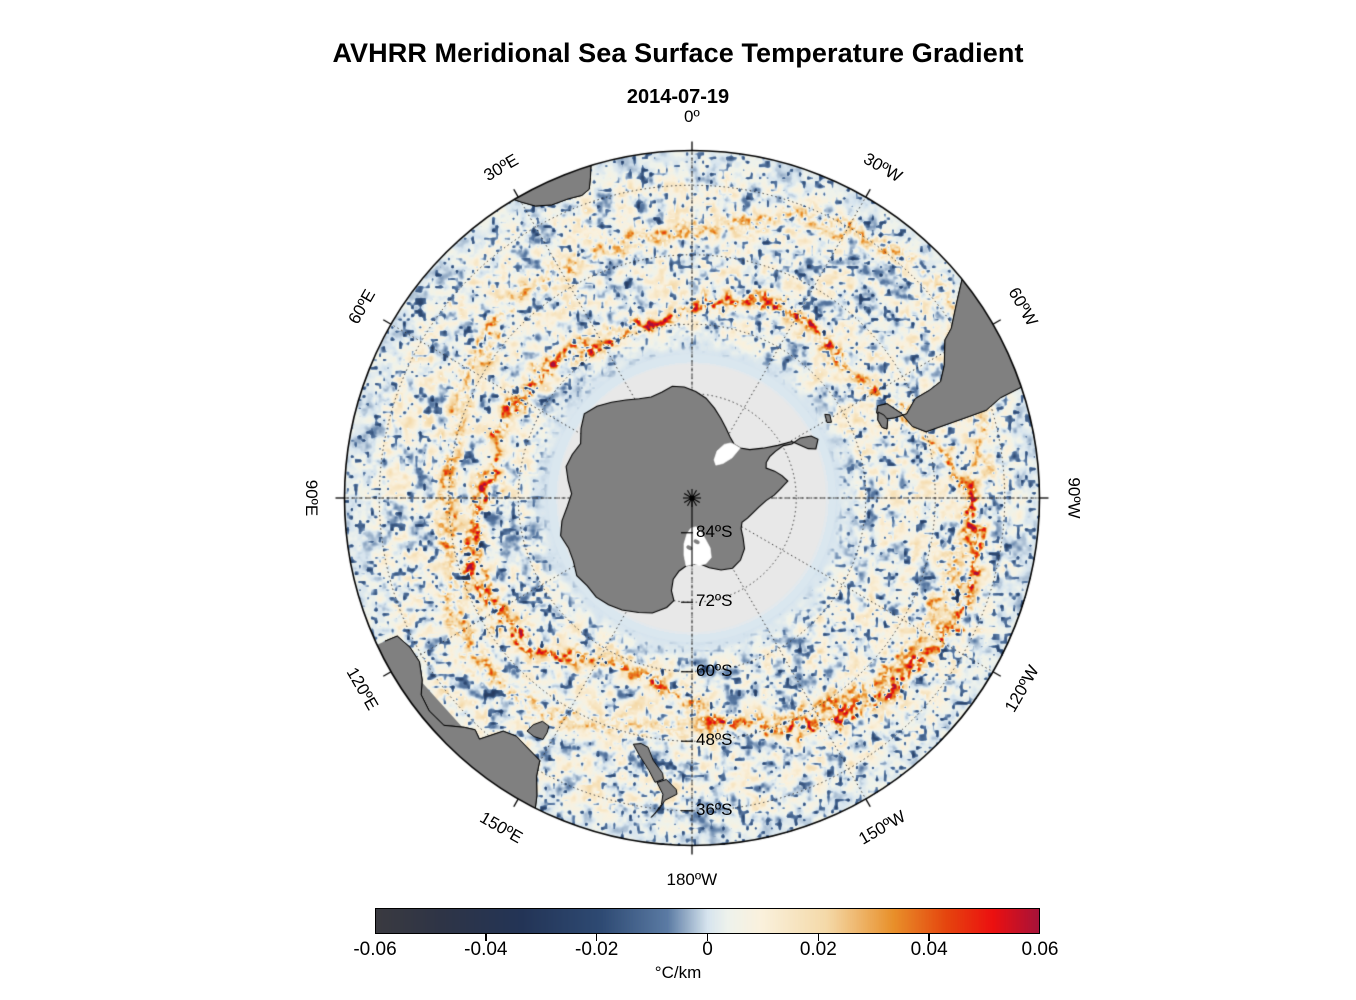 The height and width of the screenshot is (1000, 1356). Describe the element at coordinates (707, 949) in the screenshot. I see `colorbar-tick-label: 0` at that location.